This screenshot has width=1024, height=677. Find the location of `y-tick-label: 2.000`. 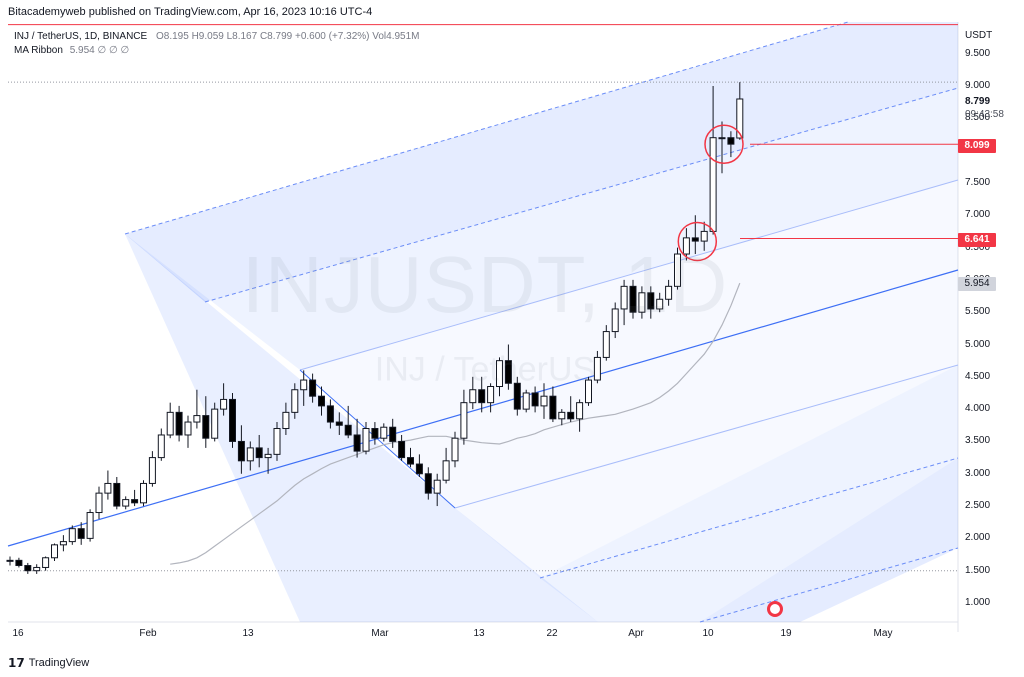

y-tick-label: 2.000 is located at coordinates (978, 538).